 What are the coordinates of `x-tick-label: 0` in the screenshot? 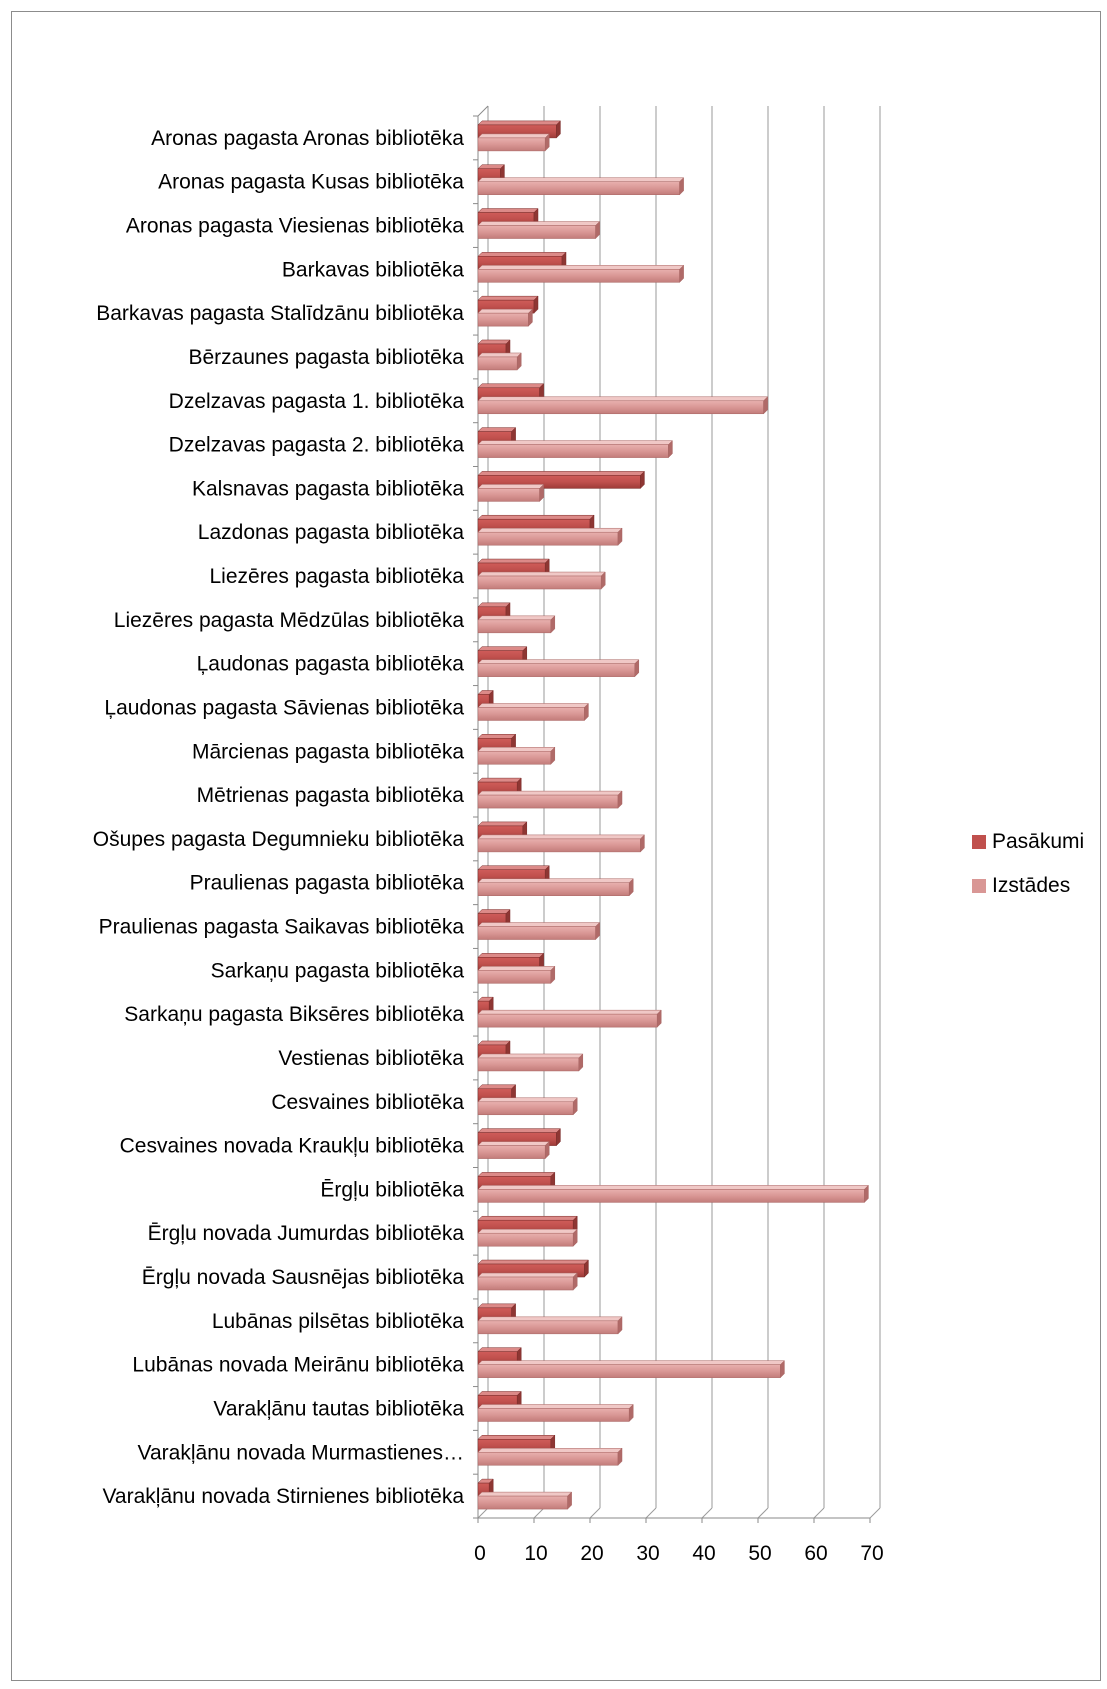 It's located at (480, 1553).